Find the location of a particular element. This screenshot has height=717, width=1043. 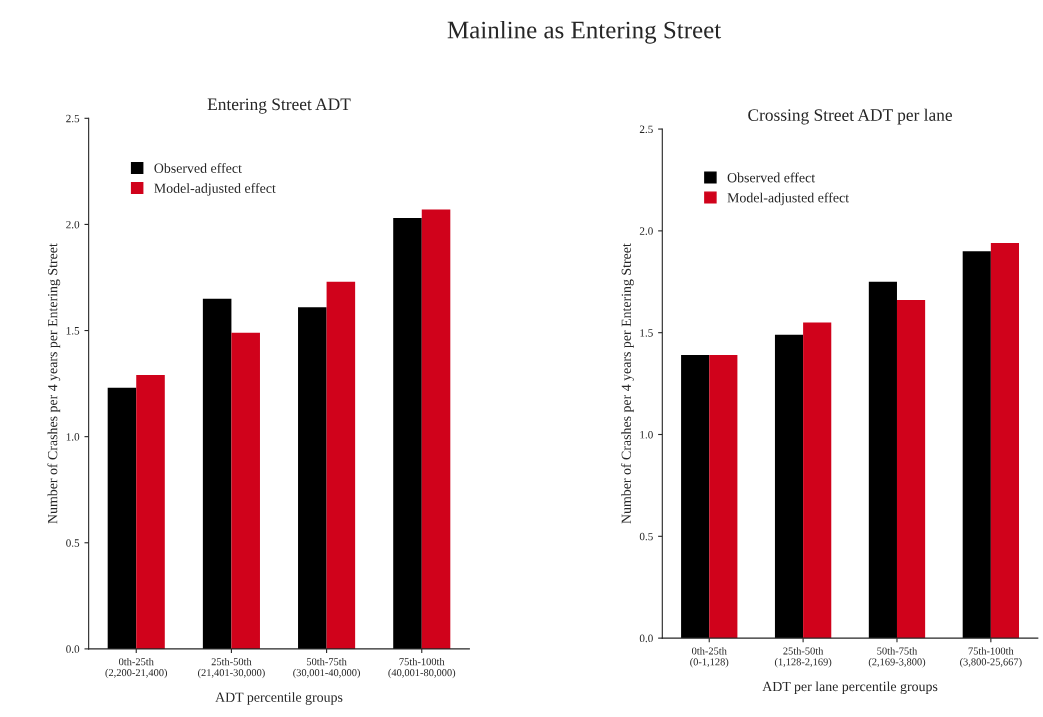

x-tick-label: 50th-75th (30,001-40,000) is located at coordinates (326, 668).